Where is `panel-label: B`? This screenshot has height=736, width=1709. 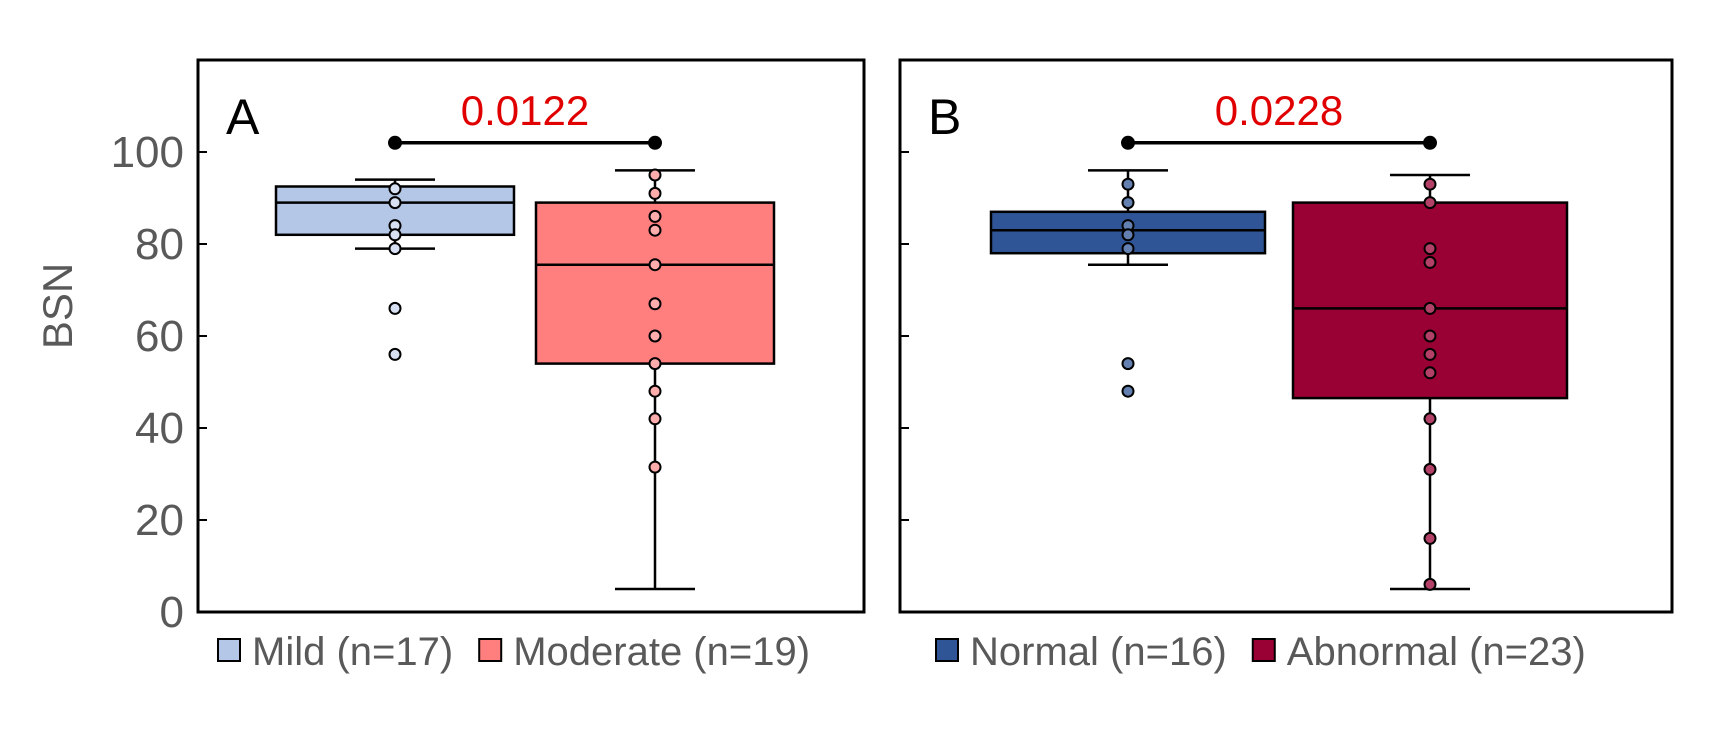 panel-label: B is located at coordinates (944, 117).